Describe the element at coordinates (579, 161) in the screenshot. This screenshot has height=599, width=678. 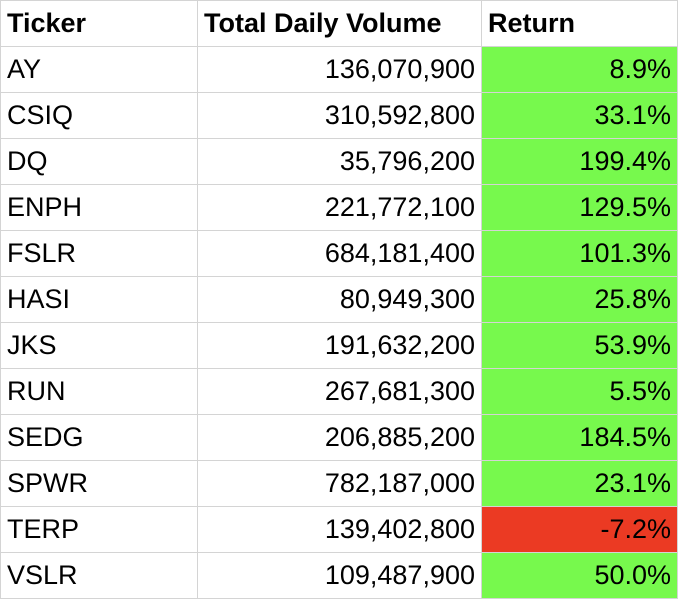
I see `cell-return: 199.4%` at that location.